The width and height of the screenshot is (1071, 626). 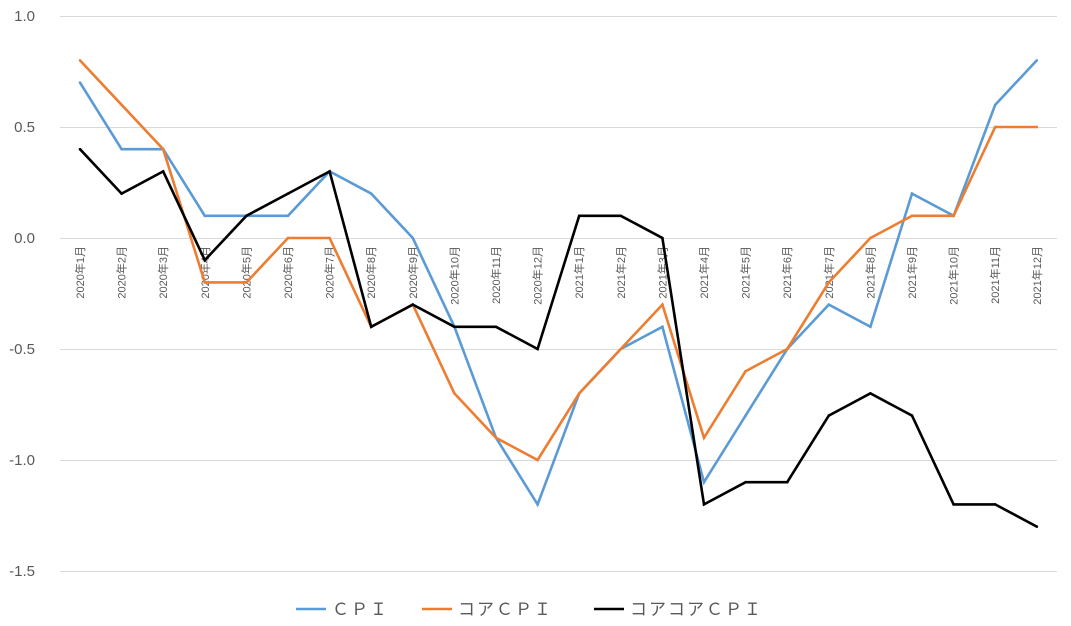 I want to click on y-tick-label: -1.5, so click(x=22, y=571).